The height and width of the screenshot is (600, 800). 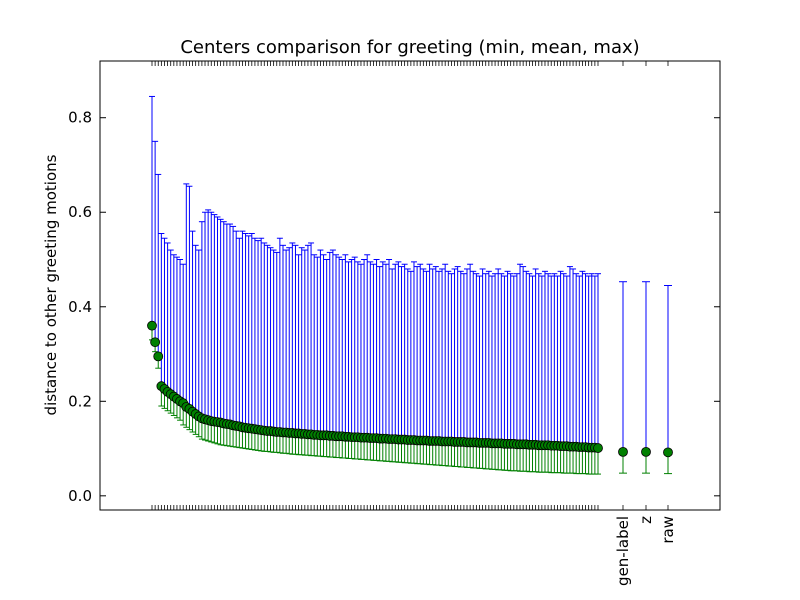 I want to click on mean-marker-raw, so click(x=668, y=452).